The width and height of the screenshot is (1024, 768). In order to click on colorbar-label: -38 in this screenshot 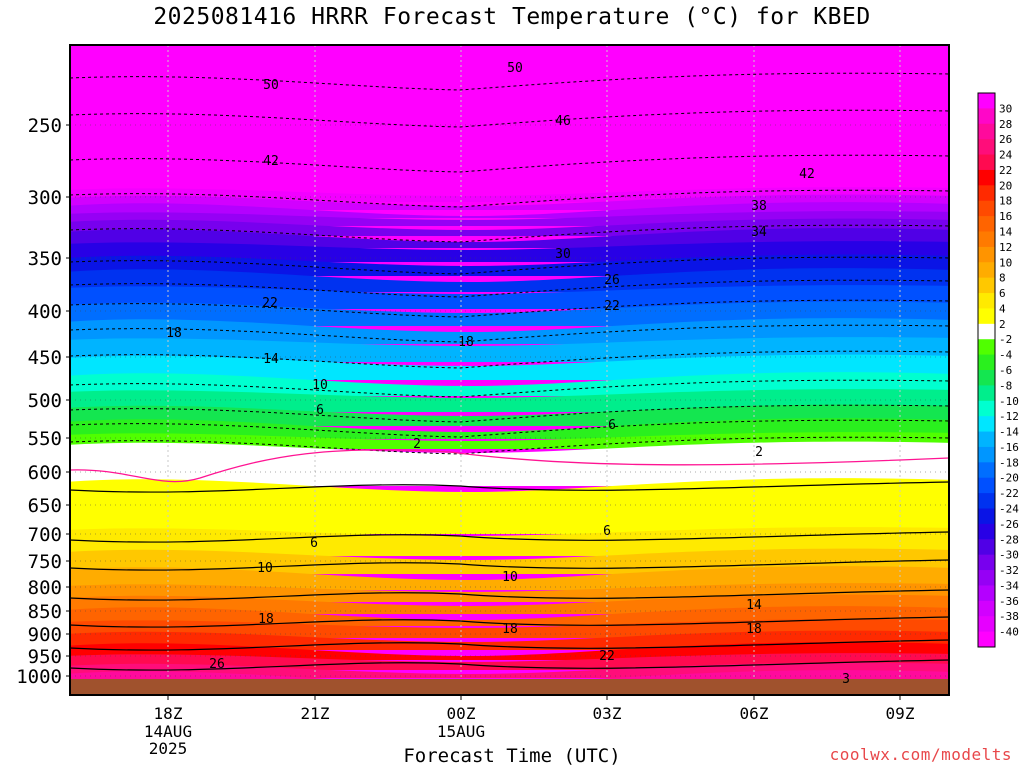, I will do `click(1009, 616)`.